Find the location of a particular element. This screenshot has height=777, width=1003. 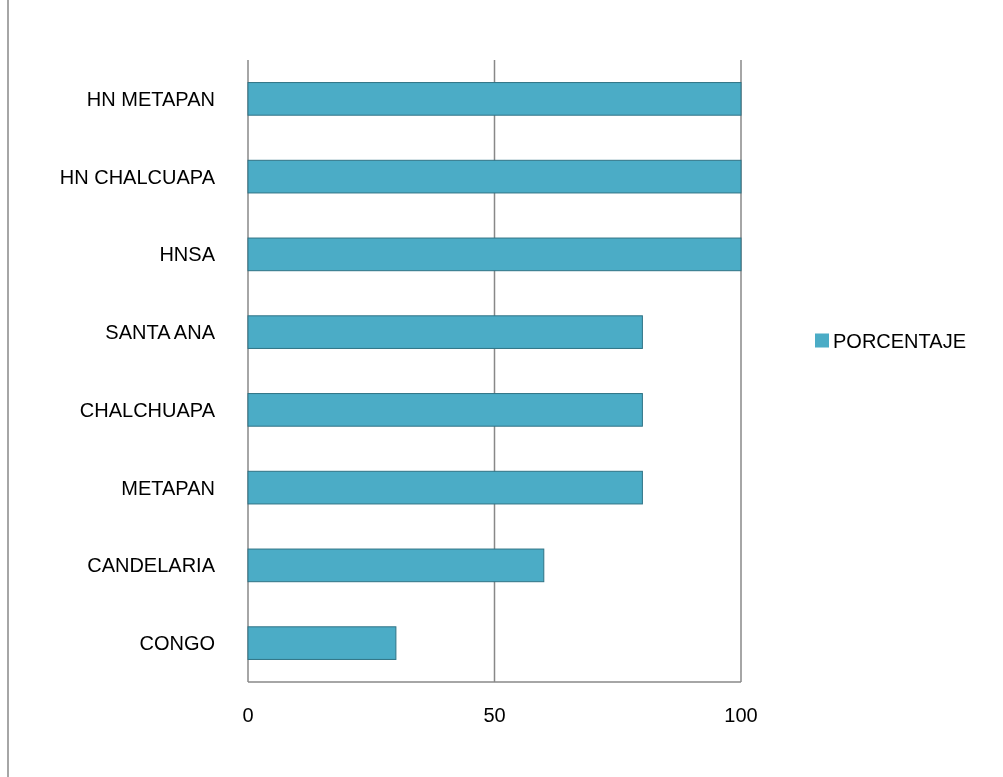

x-tick-label: 0 is located at coordinates (248, 715).